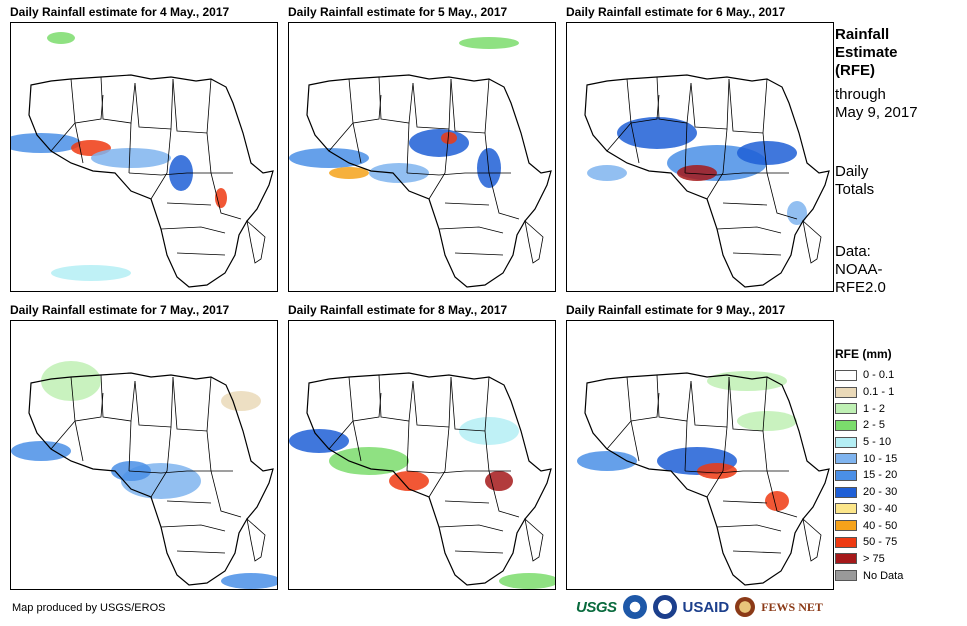  What do you see at coordinates (855, 189) in the screenshot?
I see `totals-line: Totals` at bounding box center [855, 189].